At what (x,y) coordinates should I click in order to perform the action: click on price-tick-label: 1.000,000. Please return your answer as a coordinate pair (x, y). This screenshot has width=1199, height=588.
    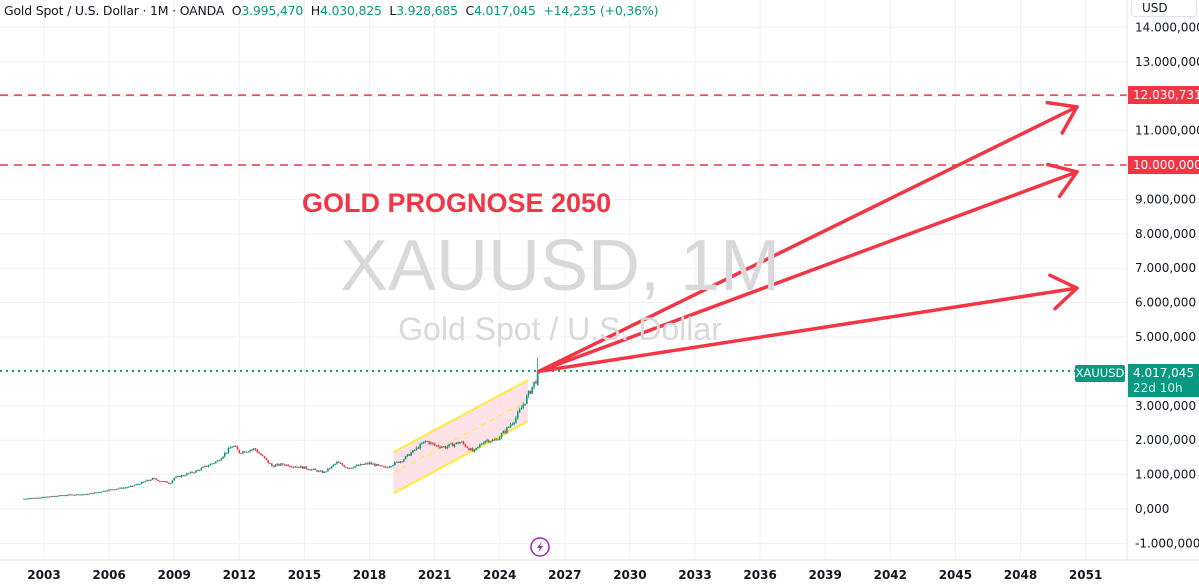
    Looking at the image, I should click on (1165, 475).